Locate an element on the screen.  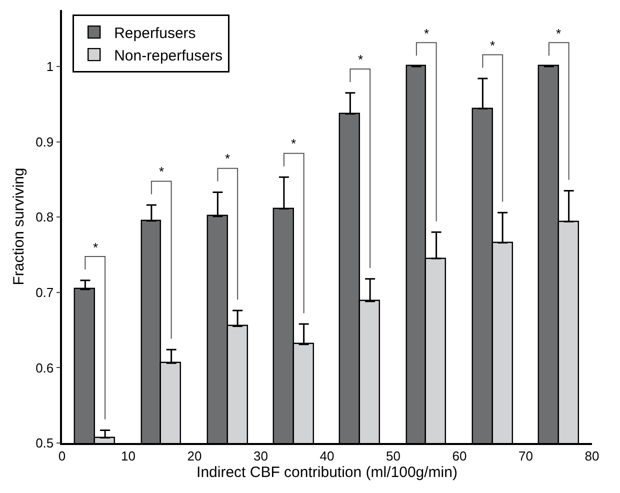
legend-label: Non-reperfusers is located at coordinates (168, 55).